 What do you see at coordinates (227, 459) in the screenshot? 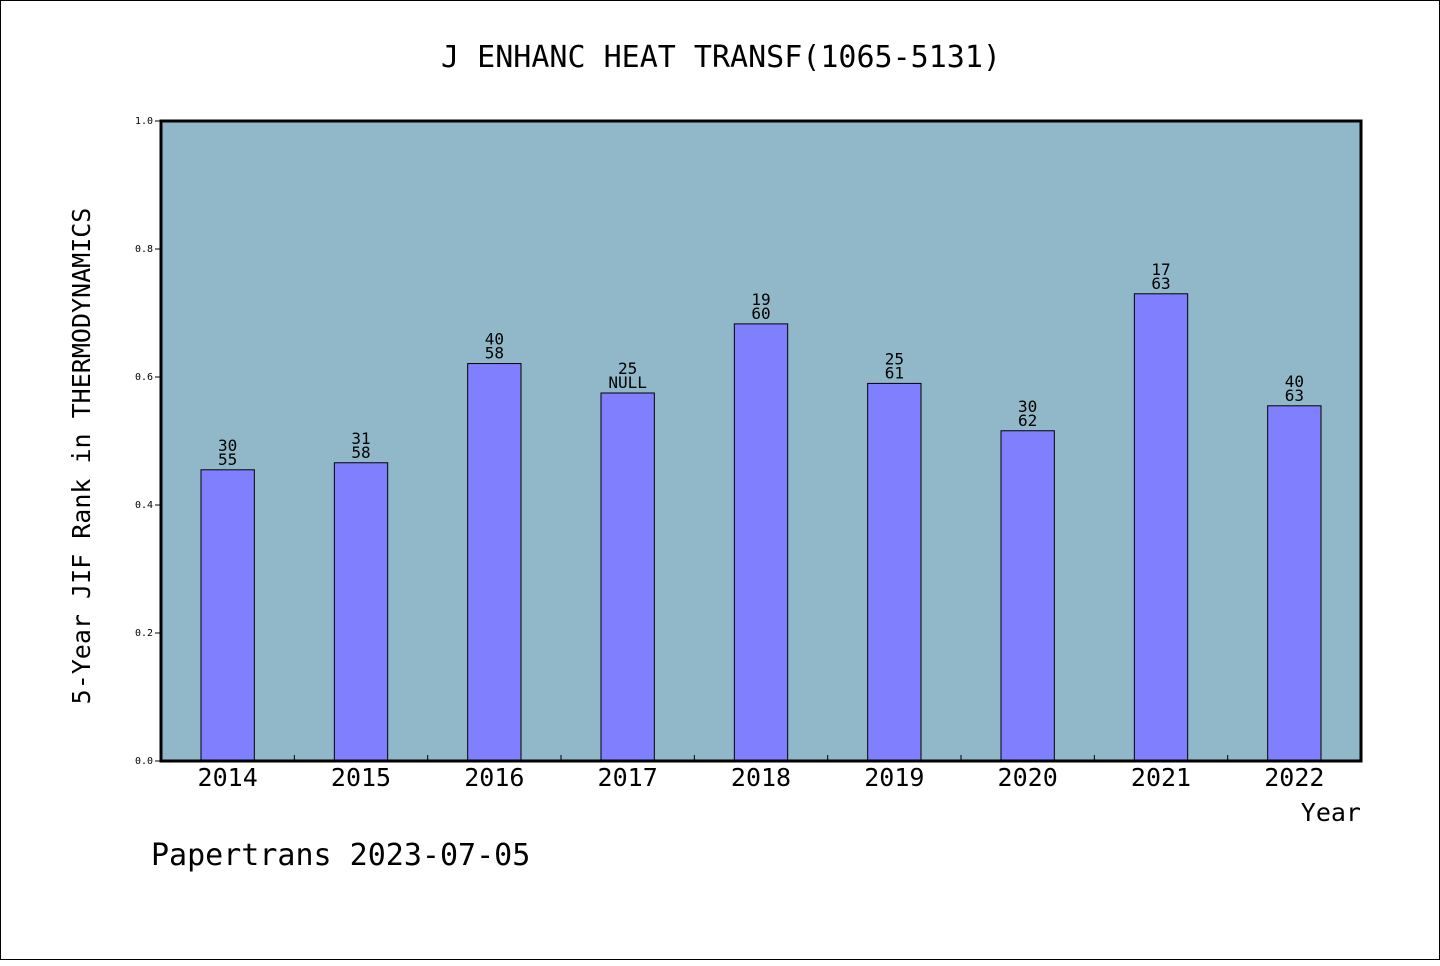
I see `bar-label-bottom: 55` at bounding box center [227, 459].